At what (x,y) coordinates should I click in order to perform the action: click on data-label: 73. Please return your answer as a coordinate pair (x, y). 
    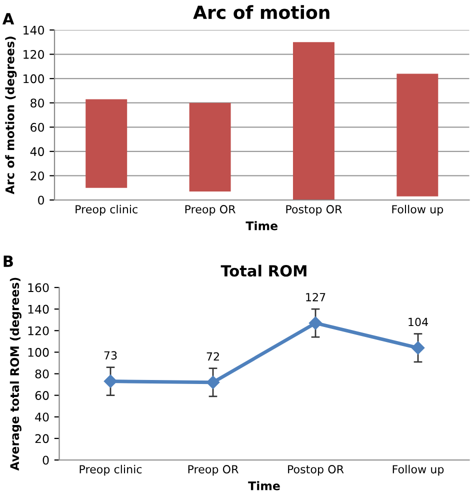
    Looking at the image, I should click on (110, 355).